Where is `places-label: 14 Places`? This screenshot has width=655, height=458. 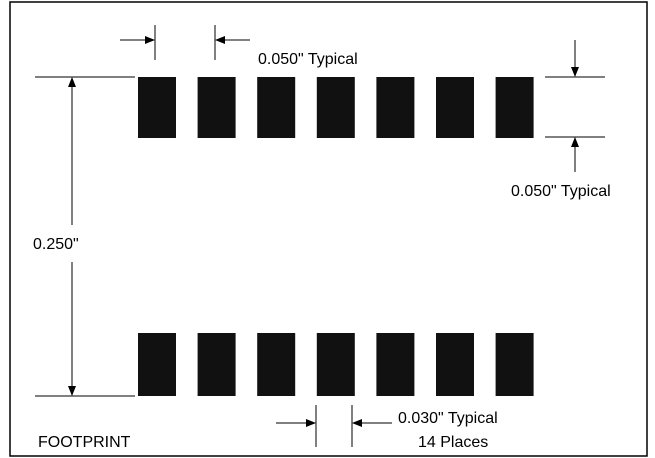
places-label: 14 Places is located at coordinates (453, 442).